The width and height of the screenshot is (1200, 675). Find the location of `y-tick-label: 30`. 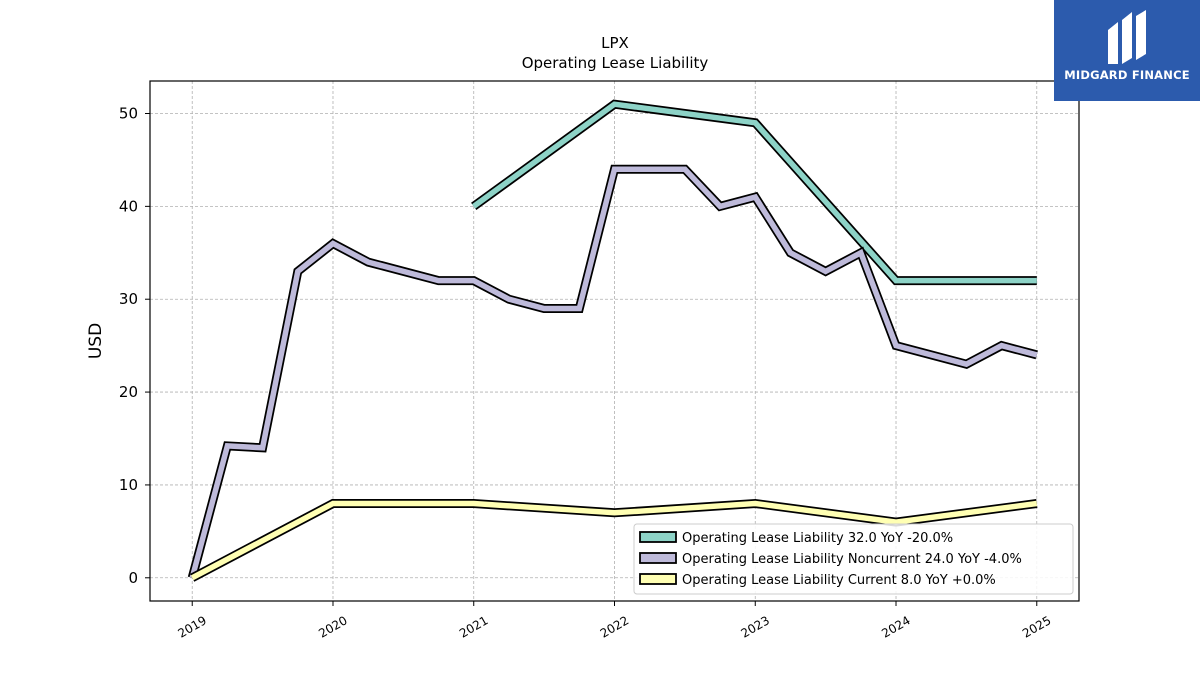

y-tick-label: 30 is located at coordinates (128, 299).